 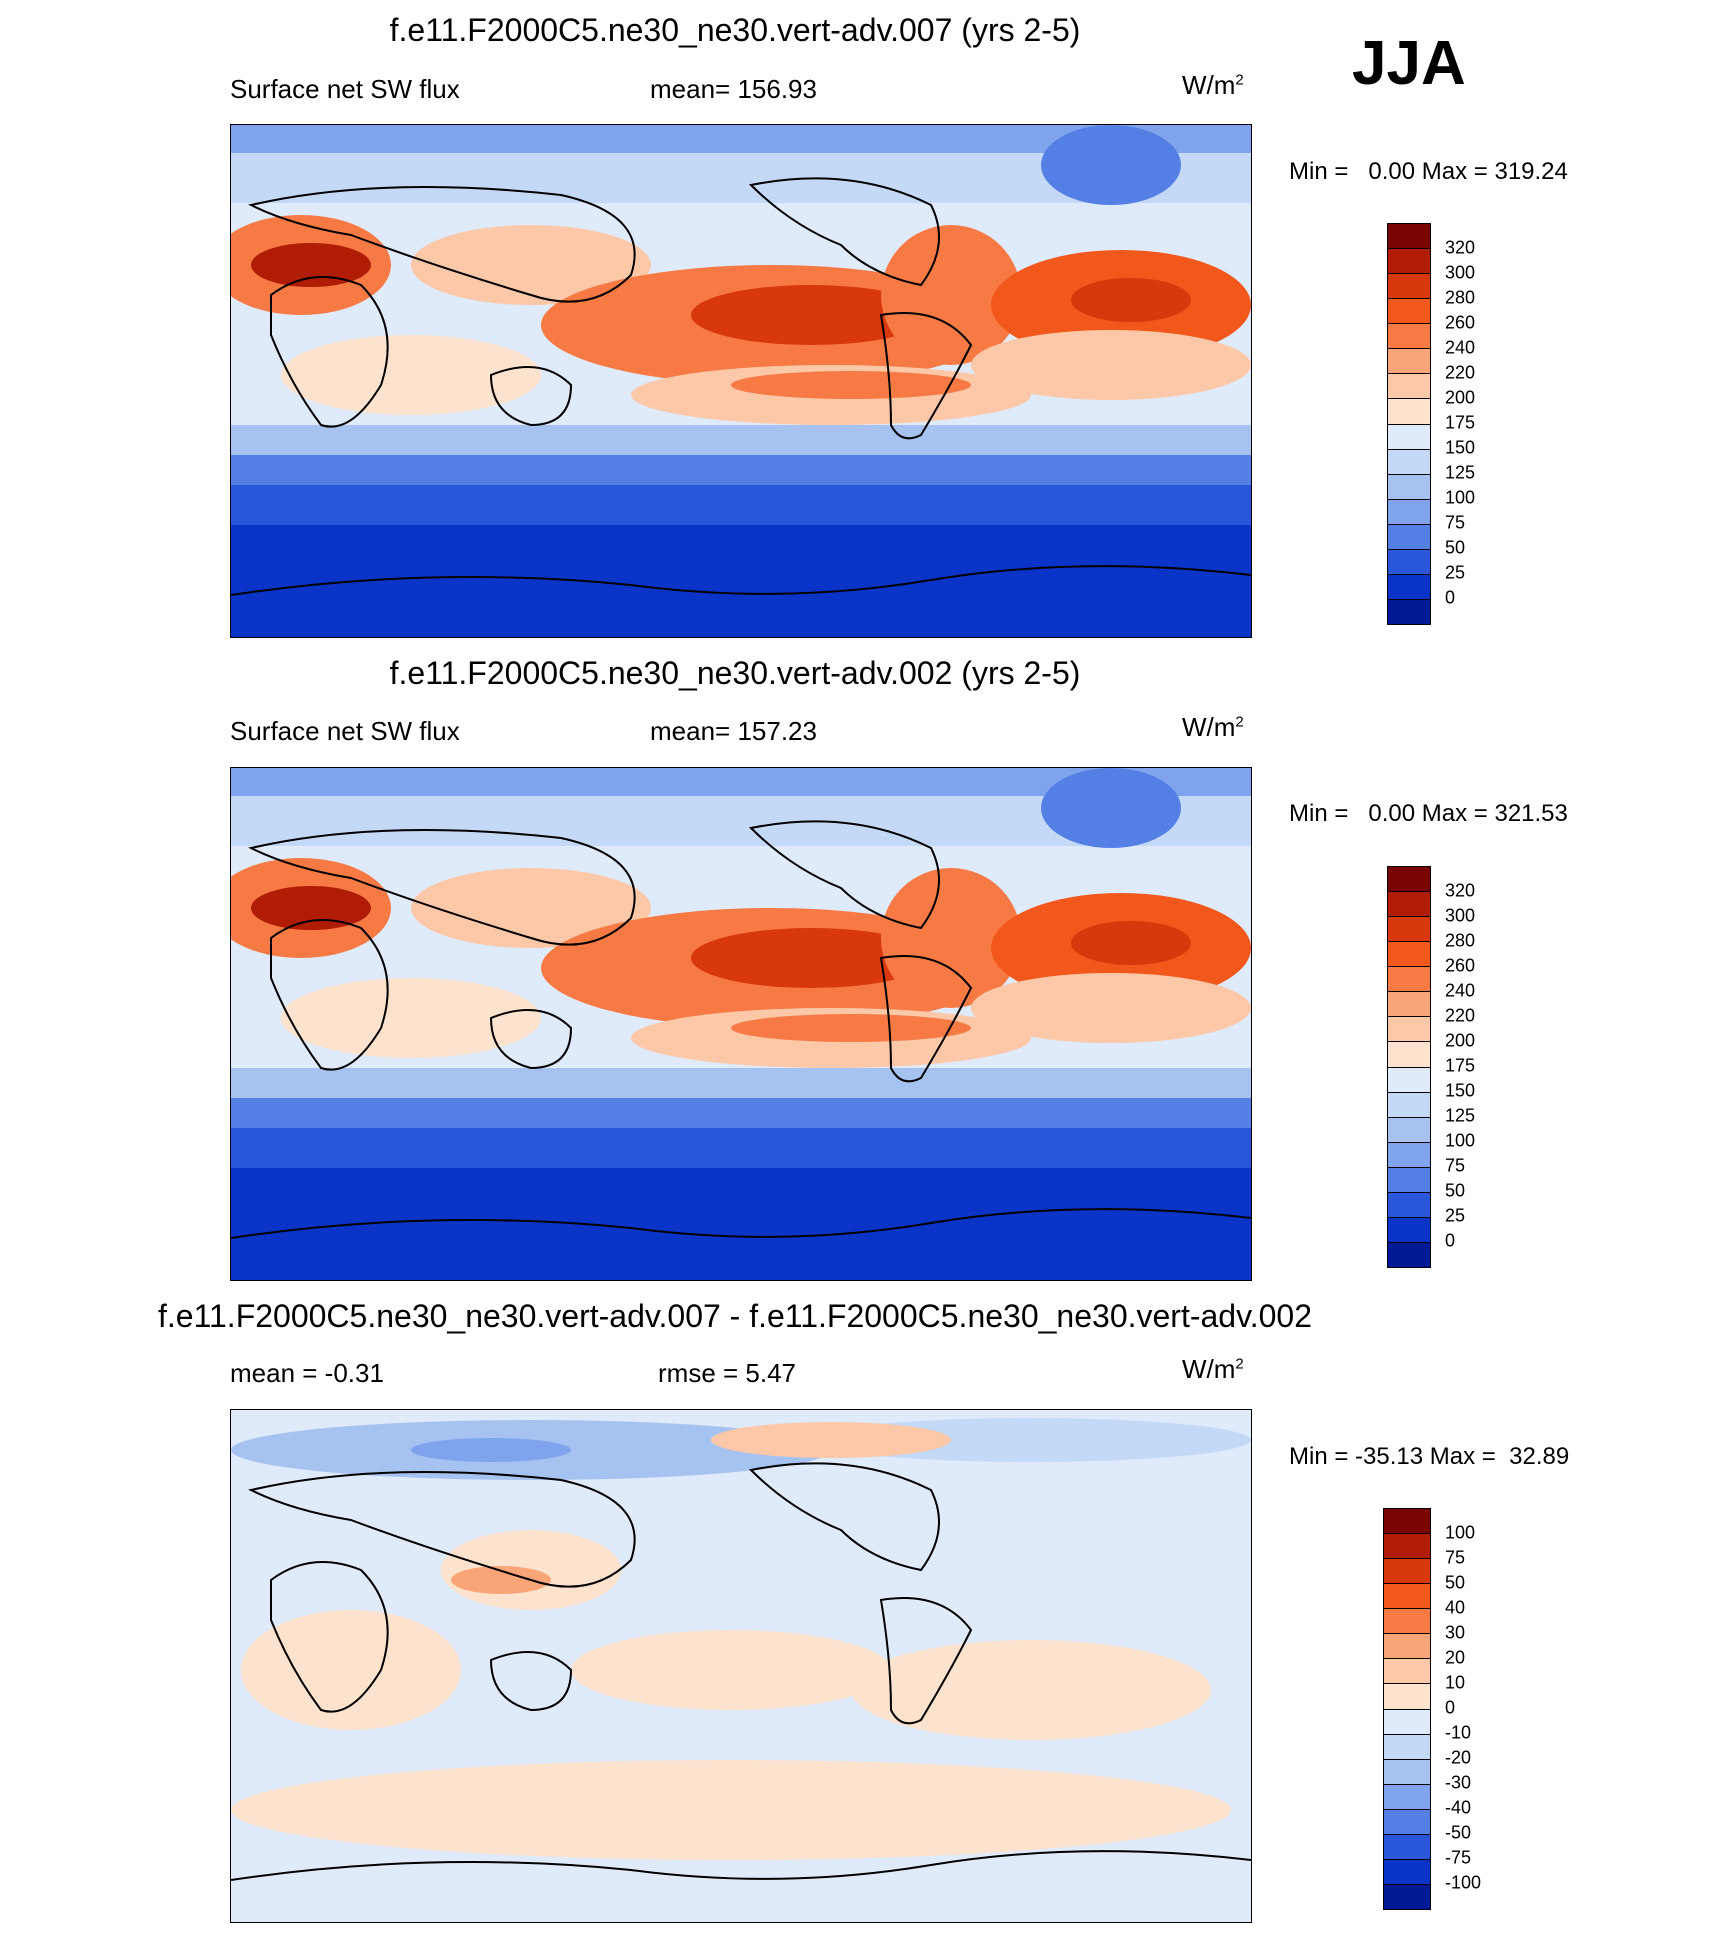 I want to click on panel-3-colorbar, so click(x=1407, y=1709).